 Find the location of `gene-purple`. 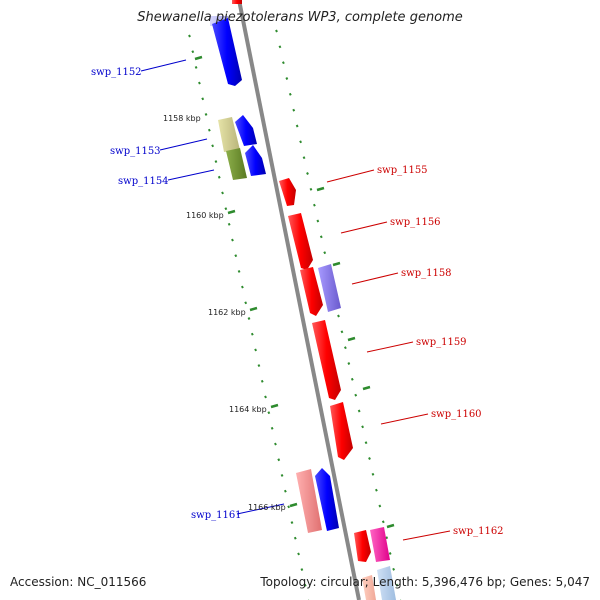

gene-purple is located at coordinates (329, 288).